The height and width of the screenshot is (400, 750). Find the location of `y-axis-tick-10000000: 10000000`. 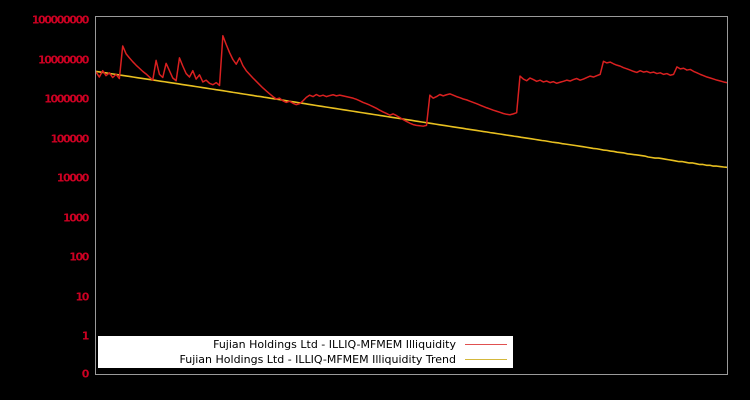

y-axis-tick-10000000: 10000000 is located at coordinates (63, 59).